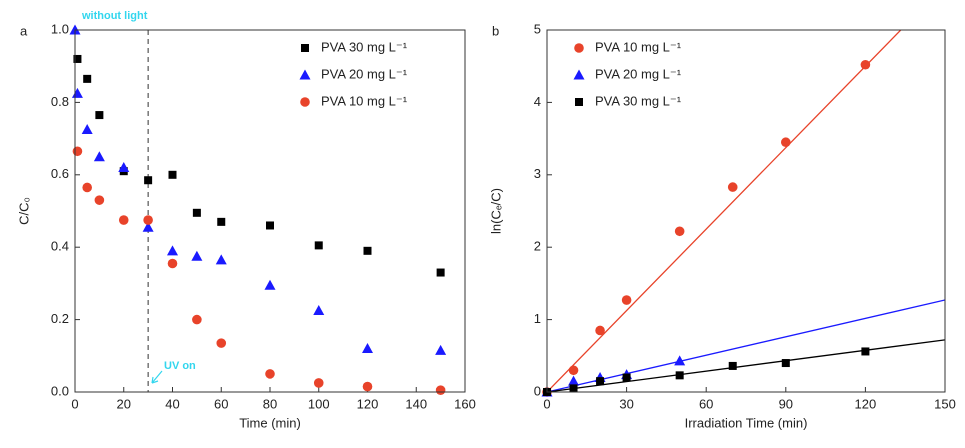  I want to click on annotation: UV on, so click(180, 366).